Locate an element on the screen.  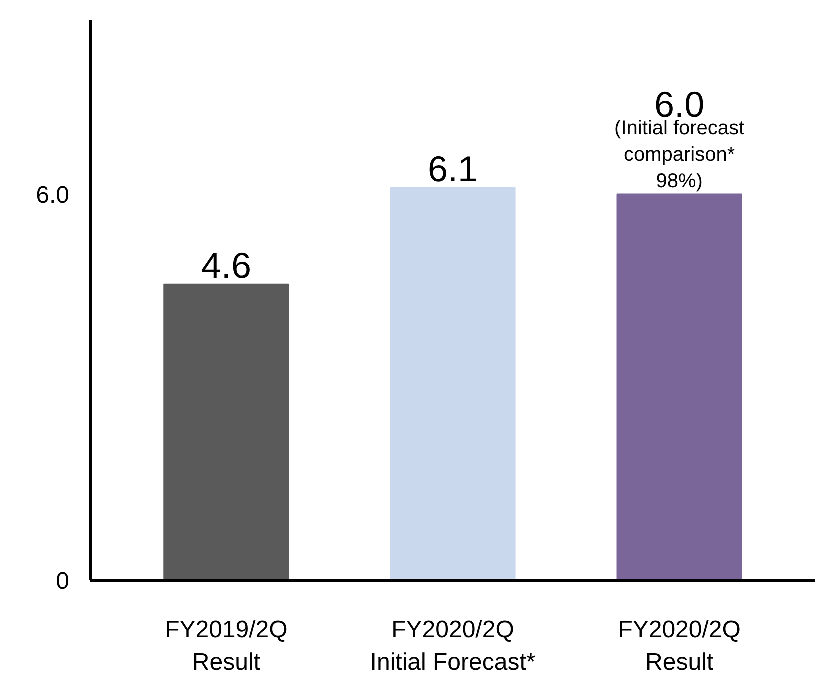
x-tick-label: FY2020/2Q Result is located at coordinates (679, 646).